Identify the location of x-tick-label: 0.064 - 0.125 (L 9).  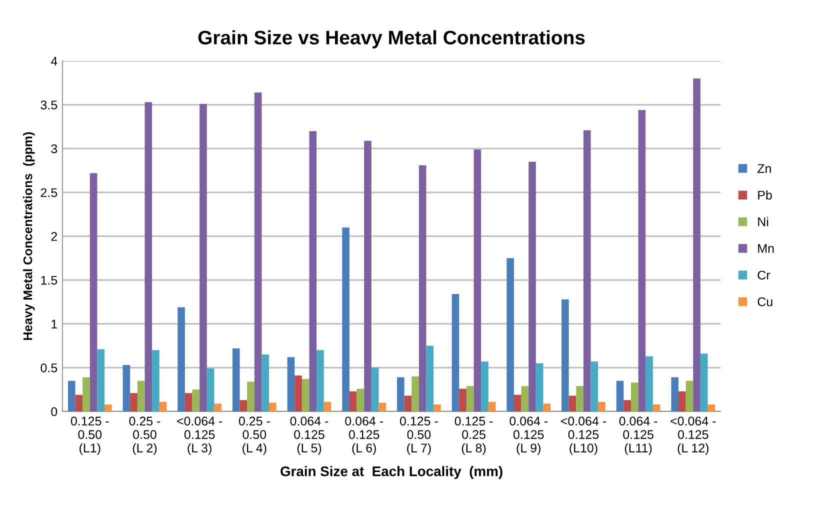
(529, 435).